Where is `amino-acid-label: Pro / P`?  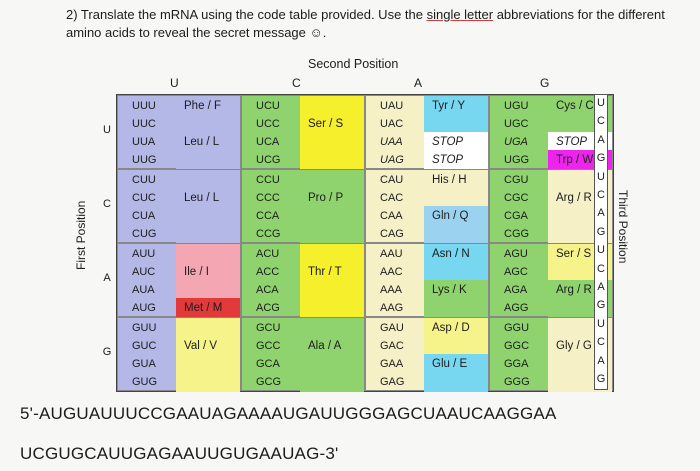 amino-acid-label: Pro / P is located at coordinates (326, 198).